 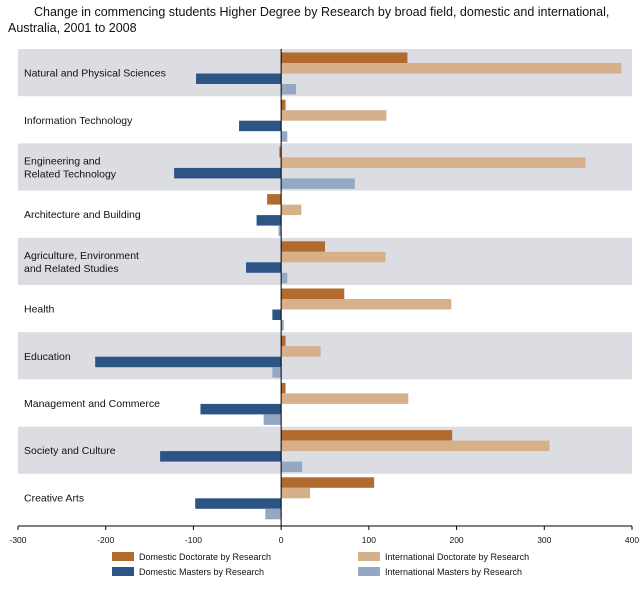 I want to click on x-tick-label: -100, so click(x=193, y=540).